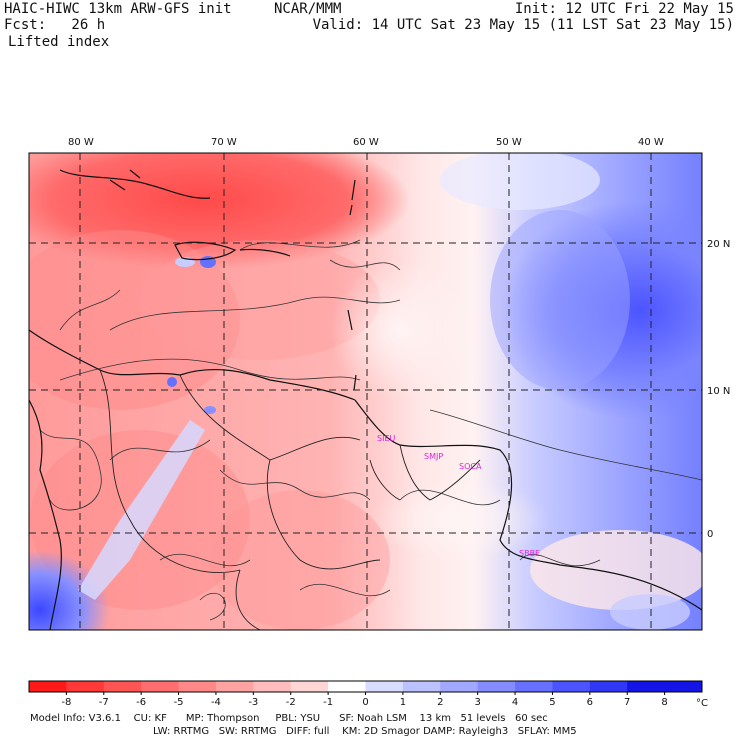 The image size is (740, 740). What do you see at coordinates (529, 553) in the screenshot?
I see `station-sbbe: SBBE` at bounding box center [529, 553].